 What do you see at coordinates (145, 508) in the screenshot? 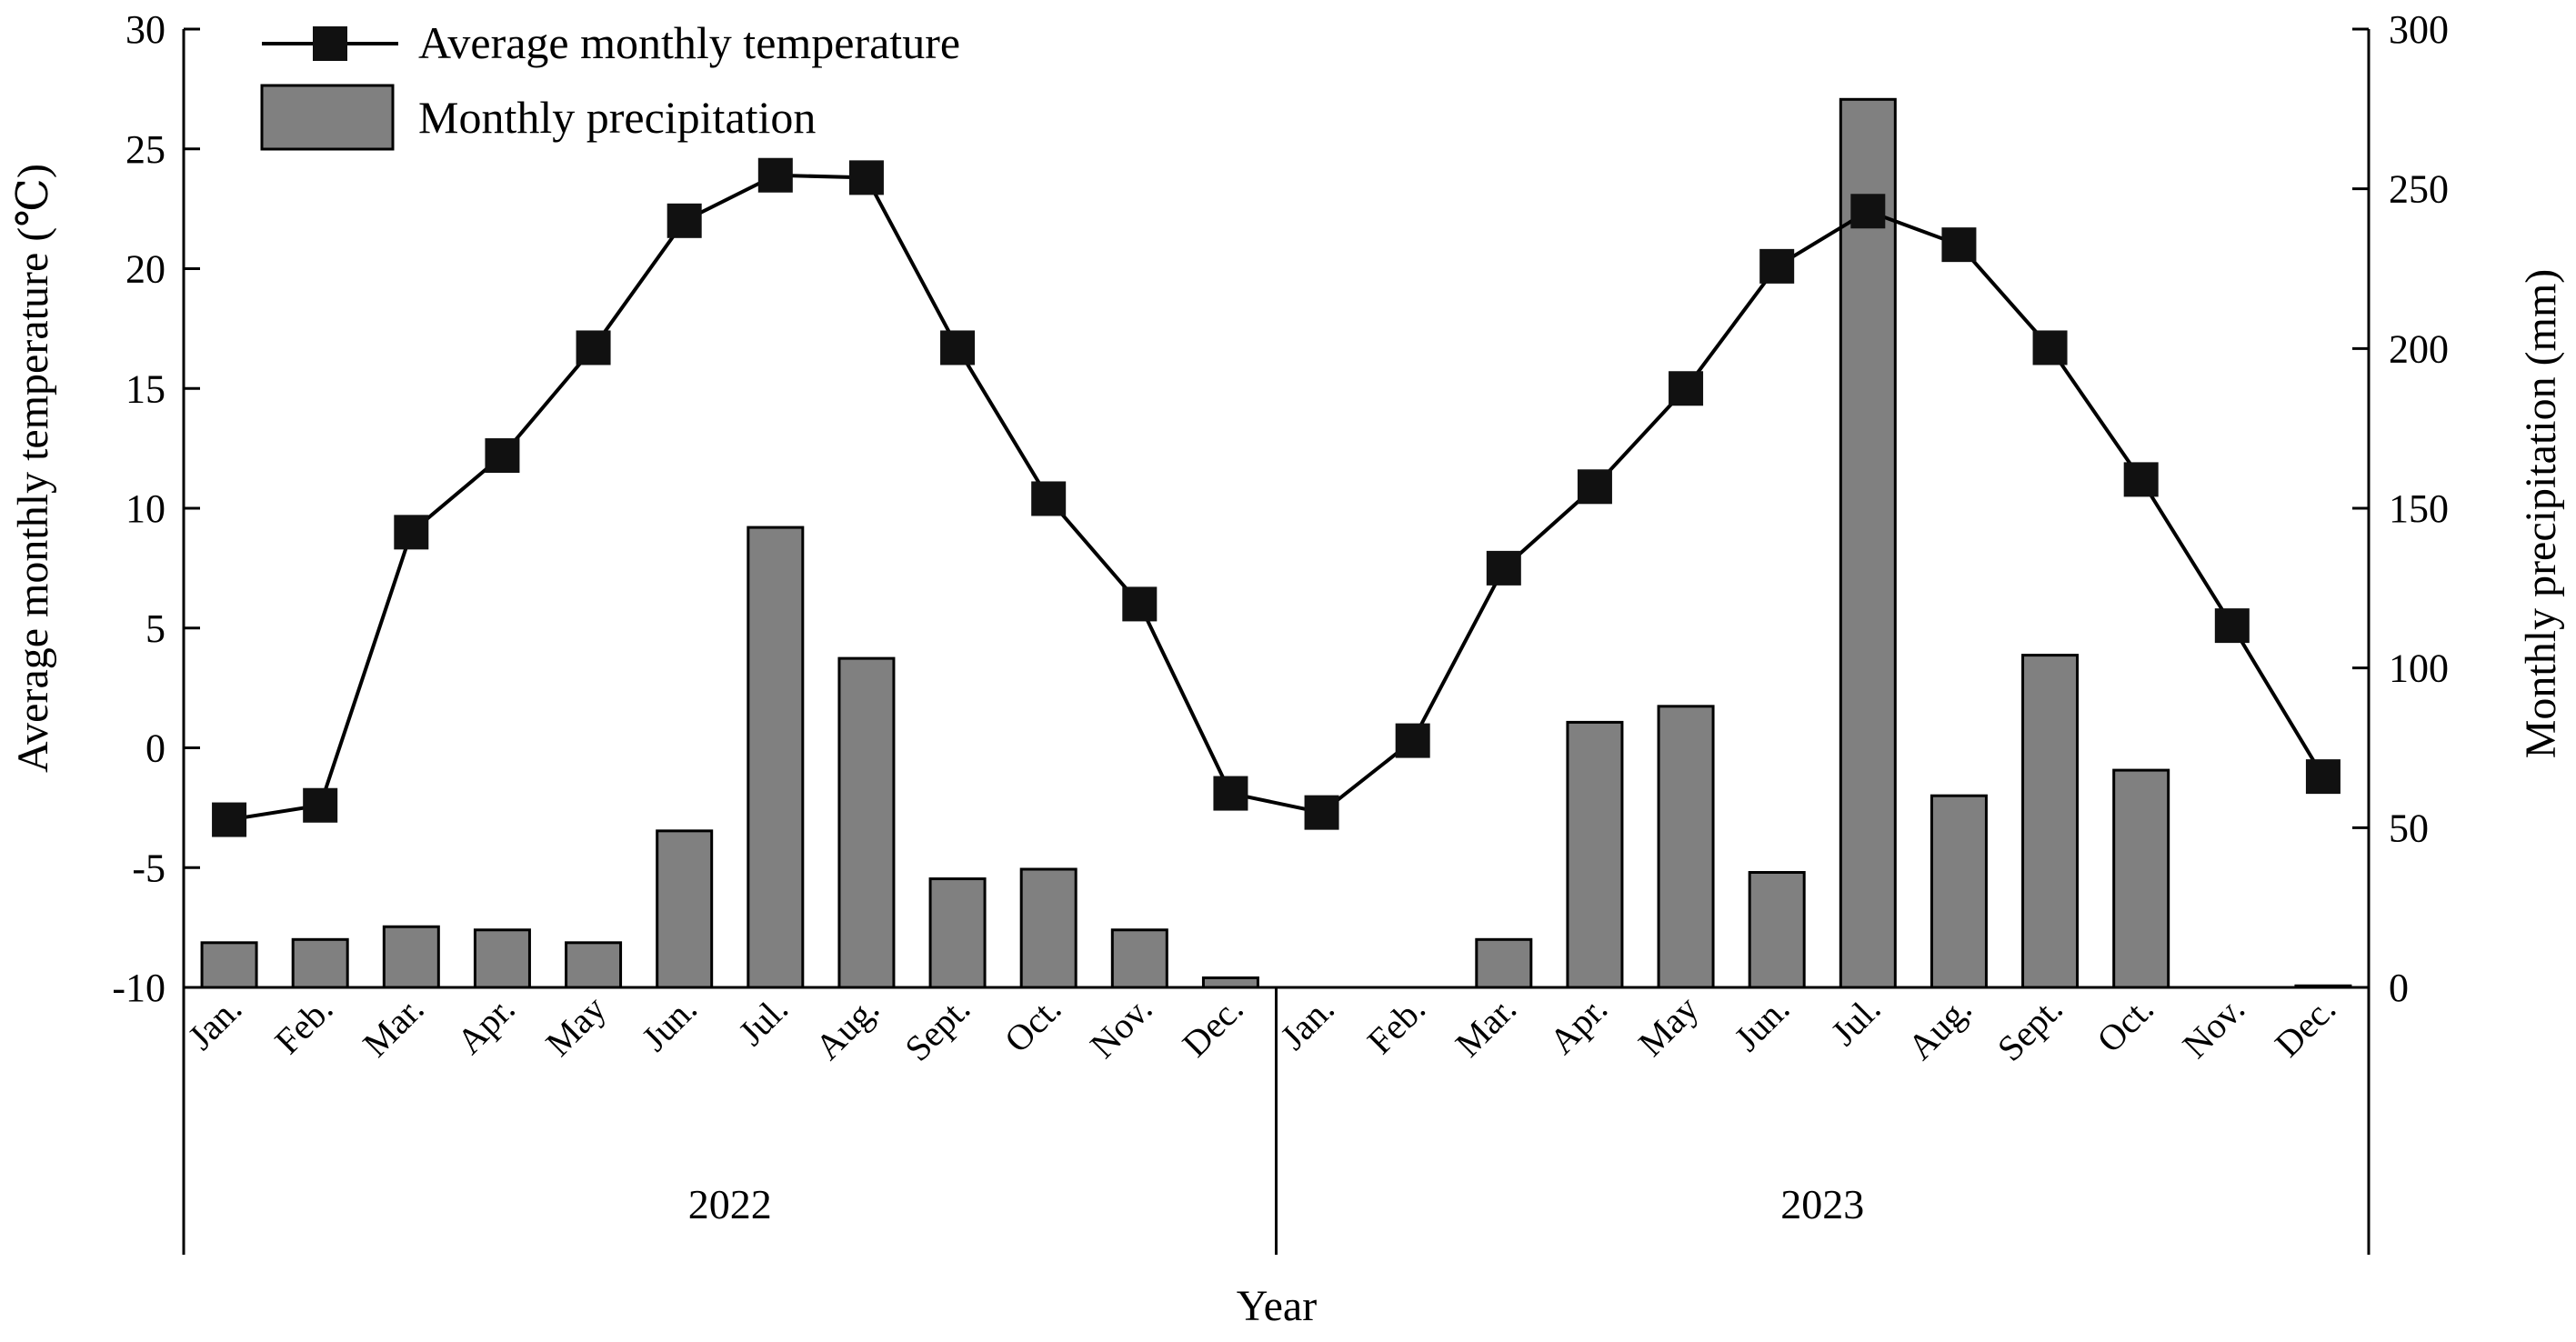
I see `y-left-tick-label: 10` at bounding box center [145, 508].